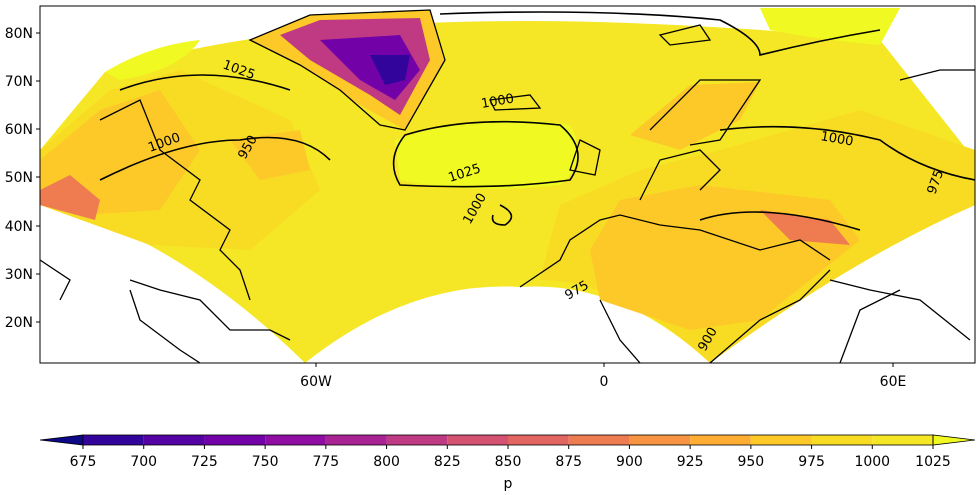 The width and height of the screenshot is (979, 495). I want to click on colorbar-tick-label: 675, so click(83, 462).